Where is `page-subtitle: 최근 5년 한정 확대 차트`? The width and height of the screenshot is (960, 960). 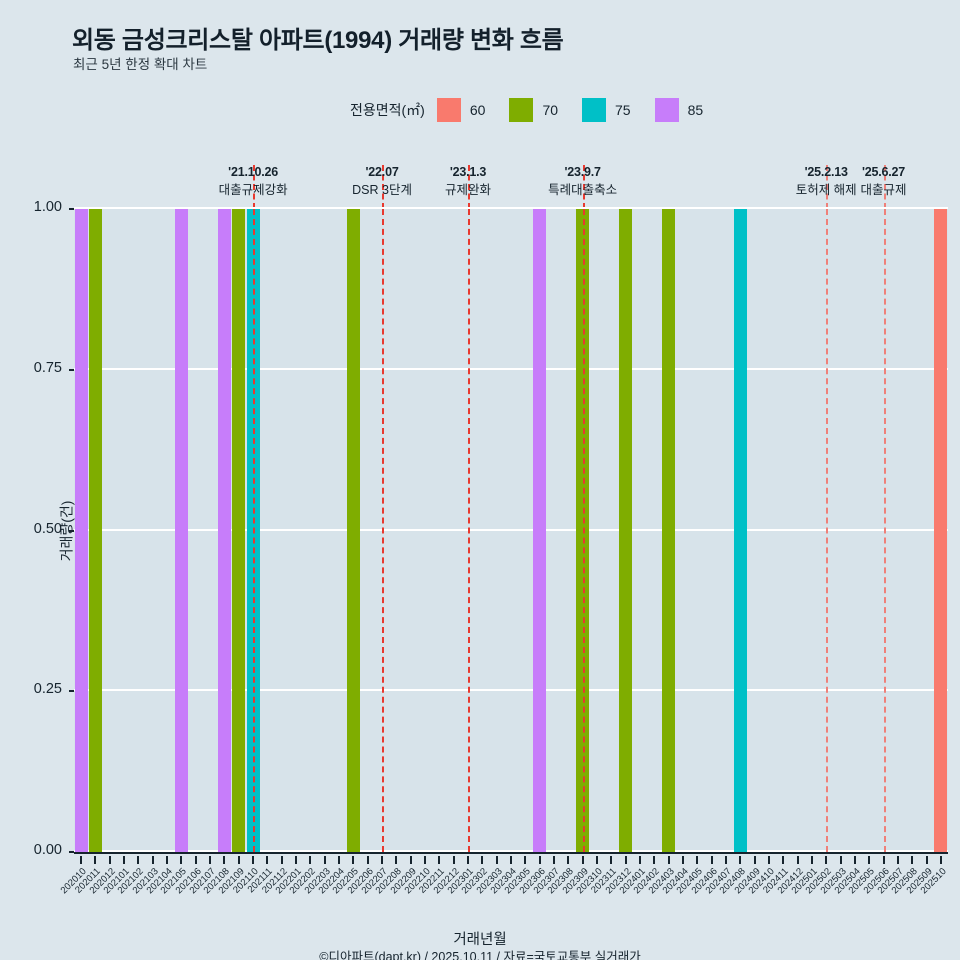
page-subtitle: 최근 5년 한정 확대 차트 is located at coordinates (140, 64).